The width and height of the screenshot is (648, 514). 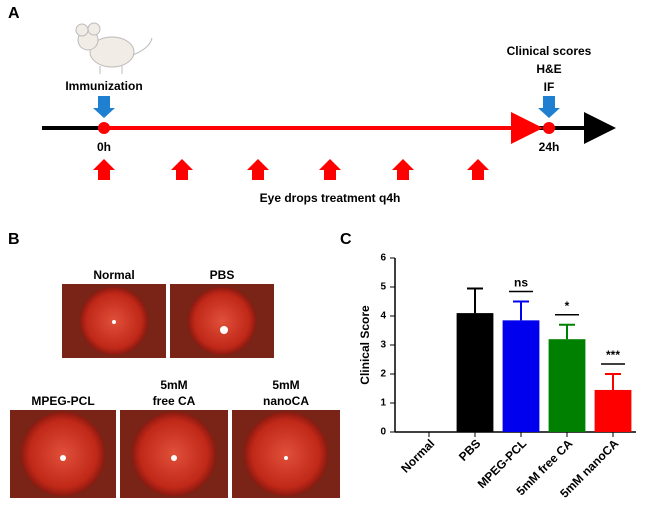 I want to click on y-tick-label: 0, so click(x=383, y=432).